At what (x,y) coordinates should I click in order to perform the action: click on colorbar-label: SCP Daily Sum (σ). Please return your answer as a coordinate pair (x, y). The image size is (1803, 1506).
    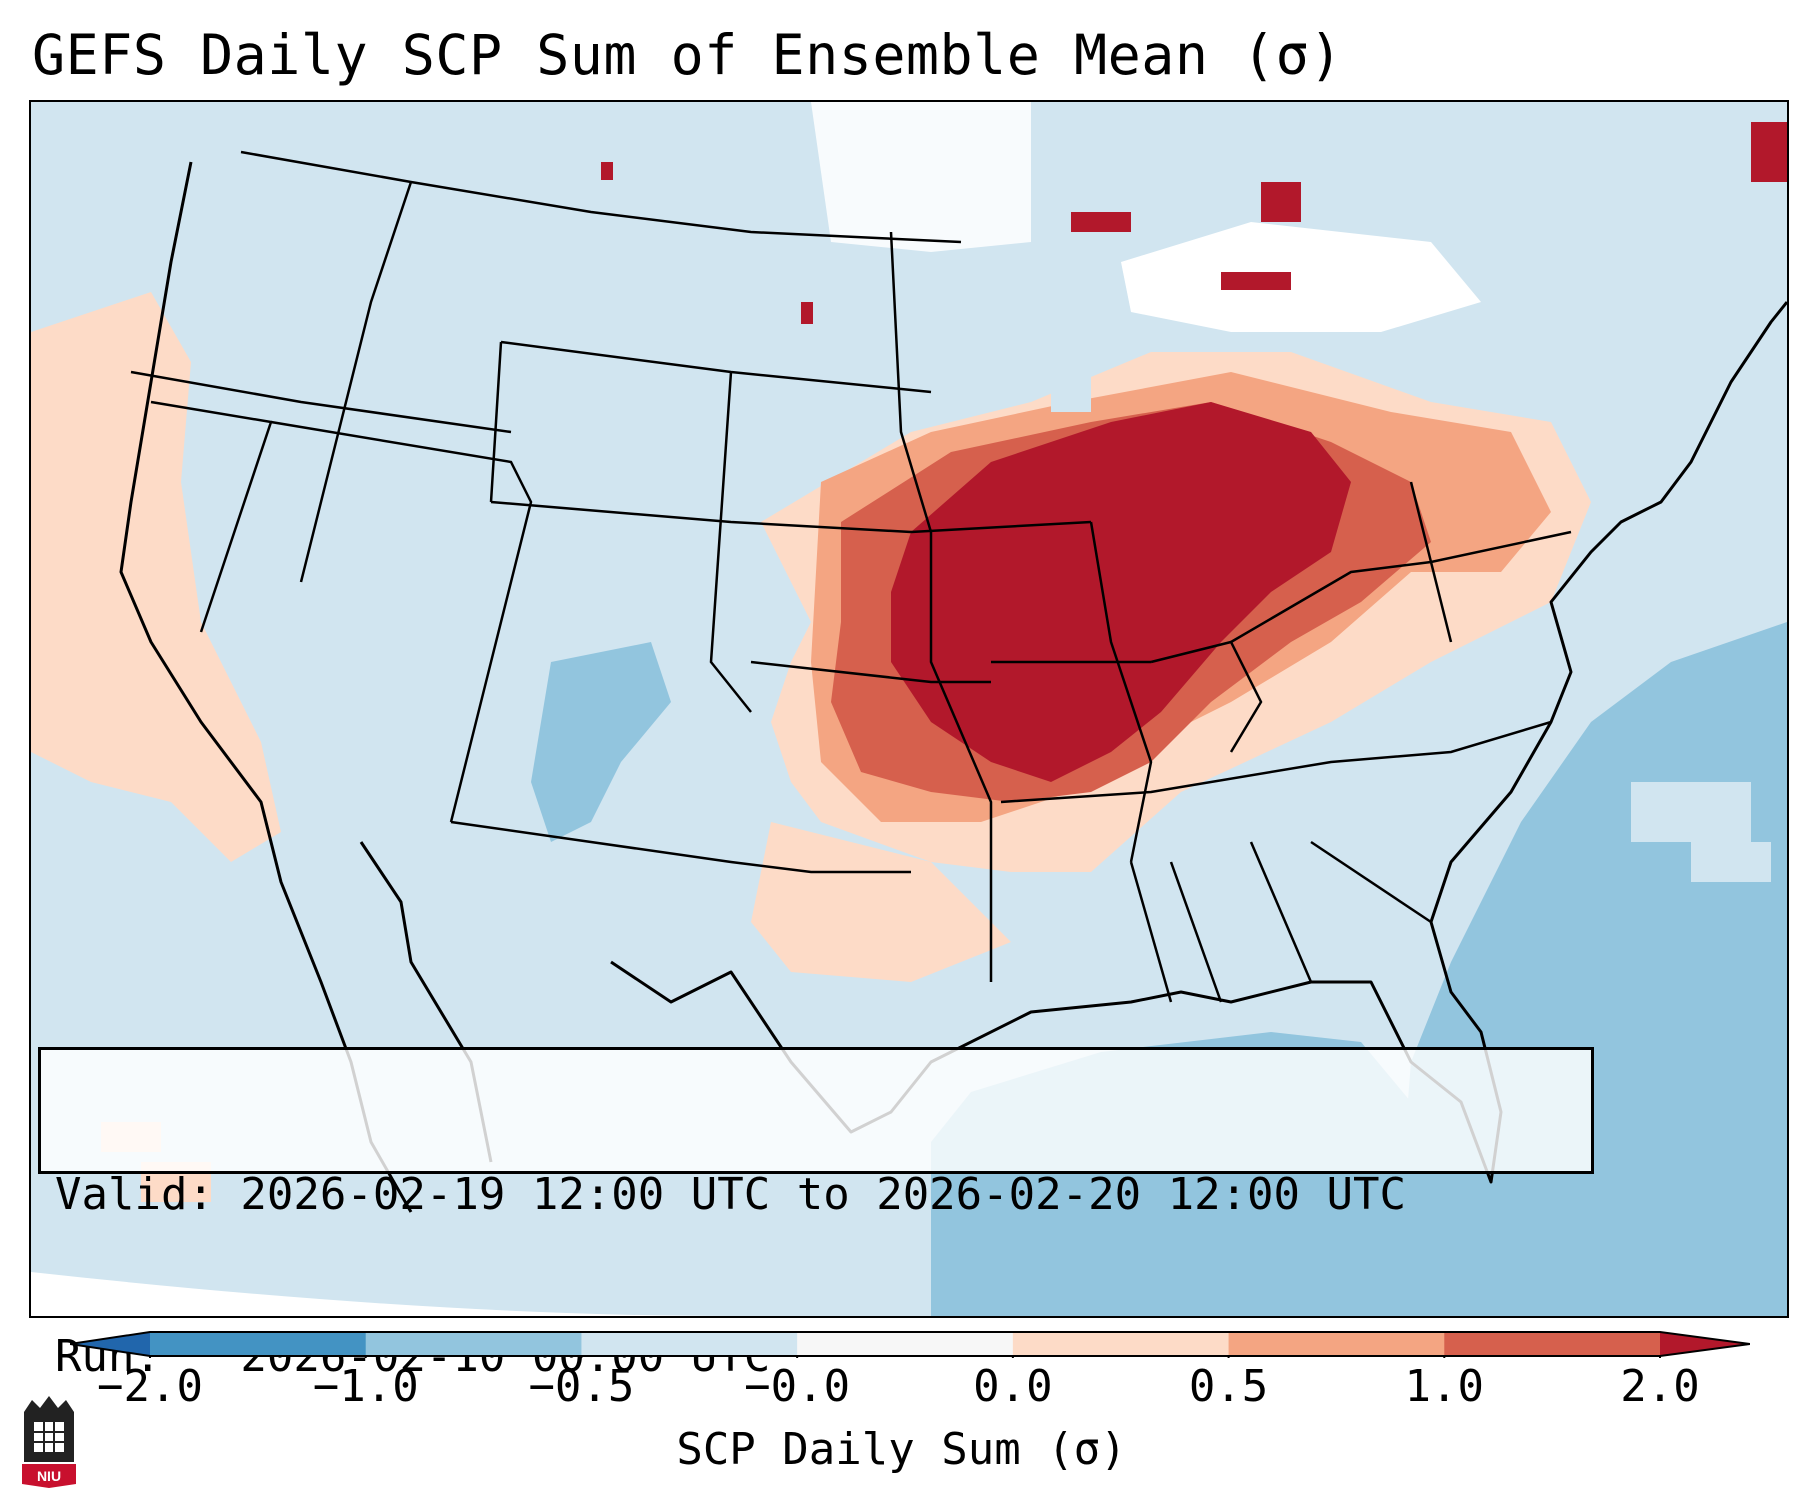
    Looking at the image, I should click on (901, 1449).